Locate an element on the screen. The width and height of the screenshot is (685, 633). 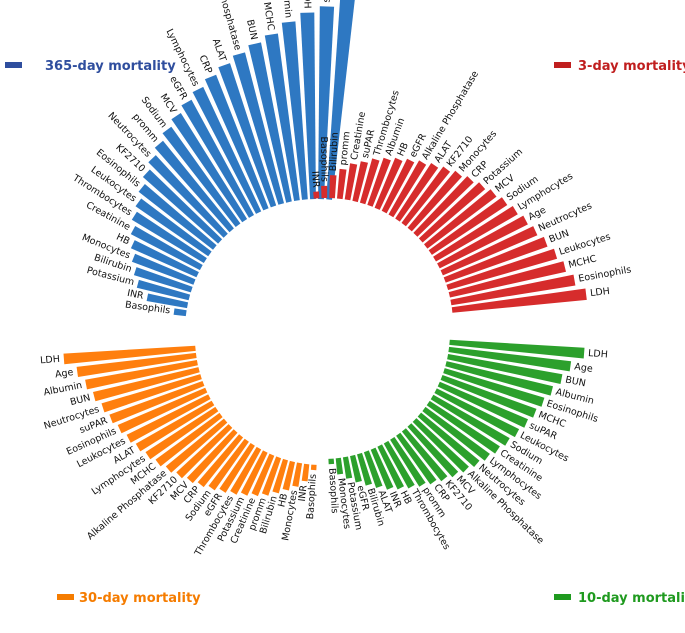
bar-365-day-leukocytes is located at coordinates (173, 227).